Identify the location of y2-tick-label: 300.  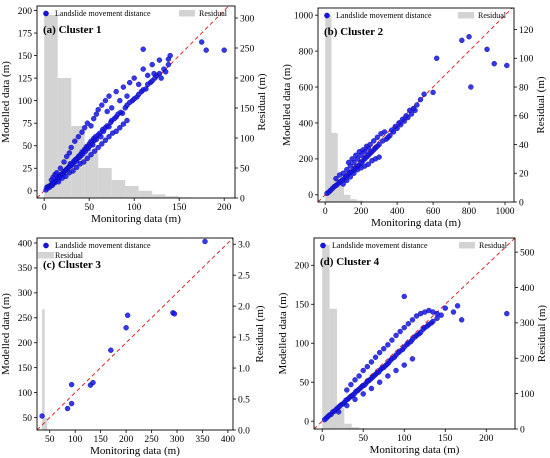
(247, 19).